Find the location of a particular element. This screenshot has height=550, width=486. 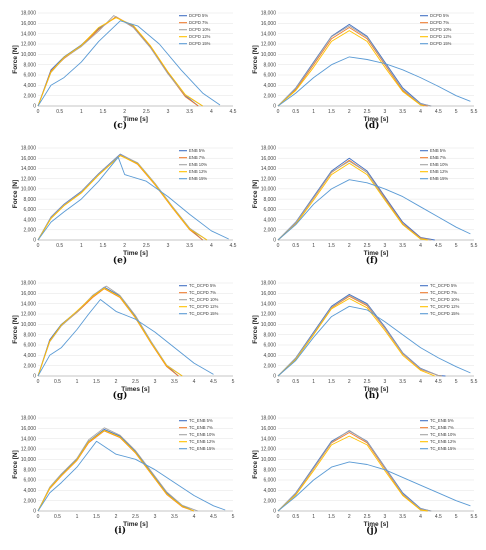

panel-label: (j) is located at coordinates (372, 530).